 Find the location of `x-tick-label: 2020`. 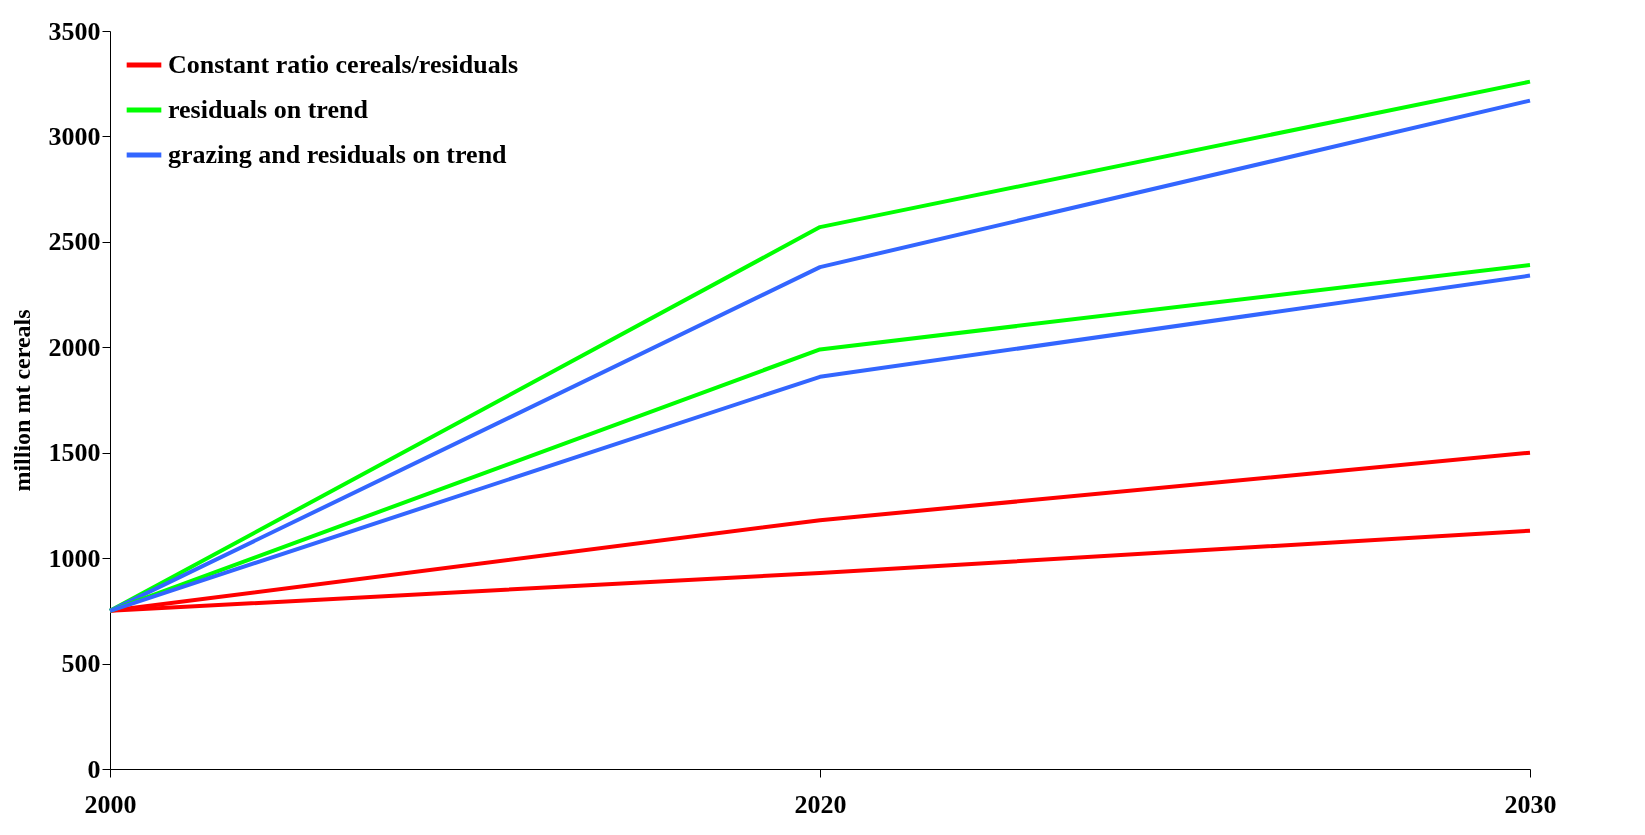

x-tick-label: 2020 is located at coordinates (820, 804).